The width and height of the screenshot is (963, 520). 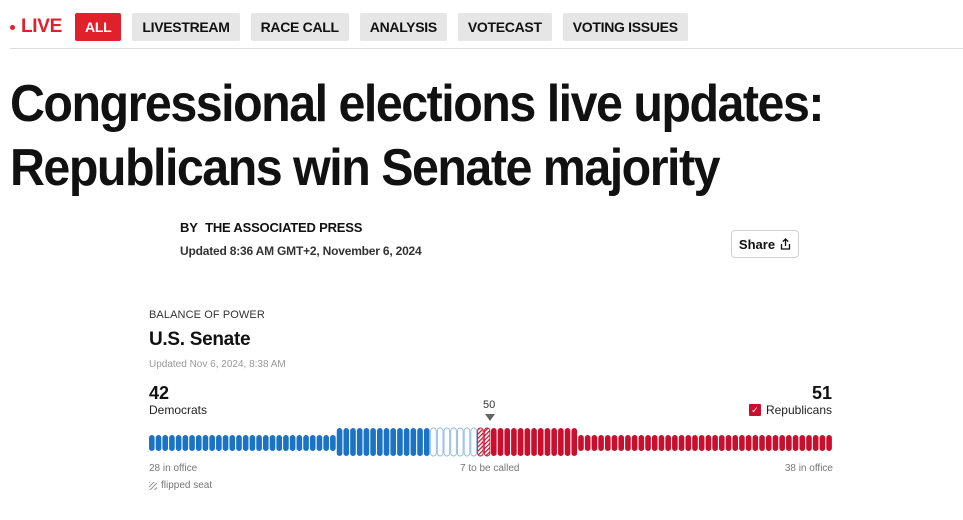 I want to click on tab-livestream: LIVESTREAM, so click(x=186, y=27).